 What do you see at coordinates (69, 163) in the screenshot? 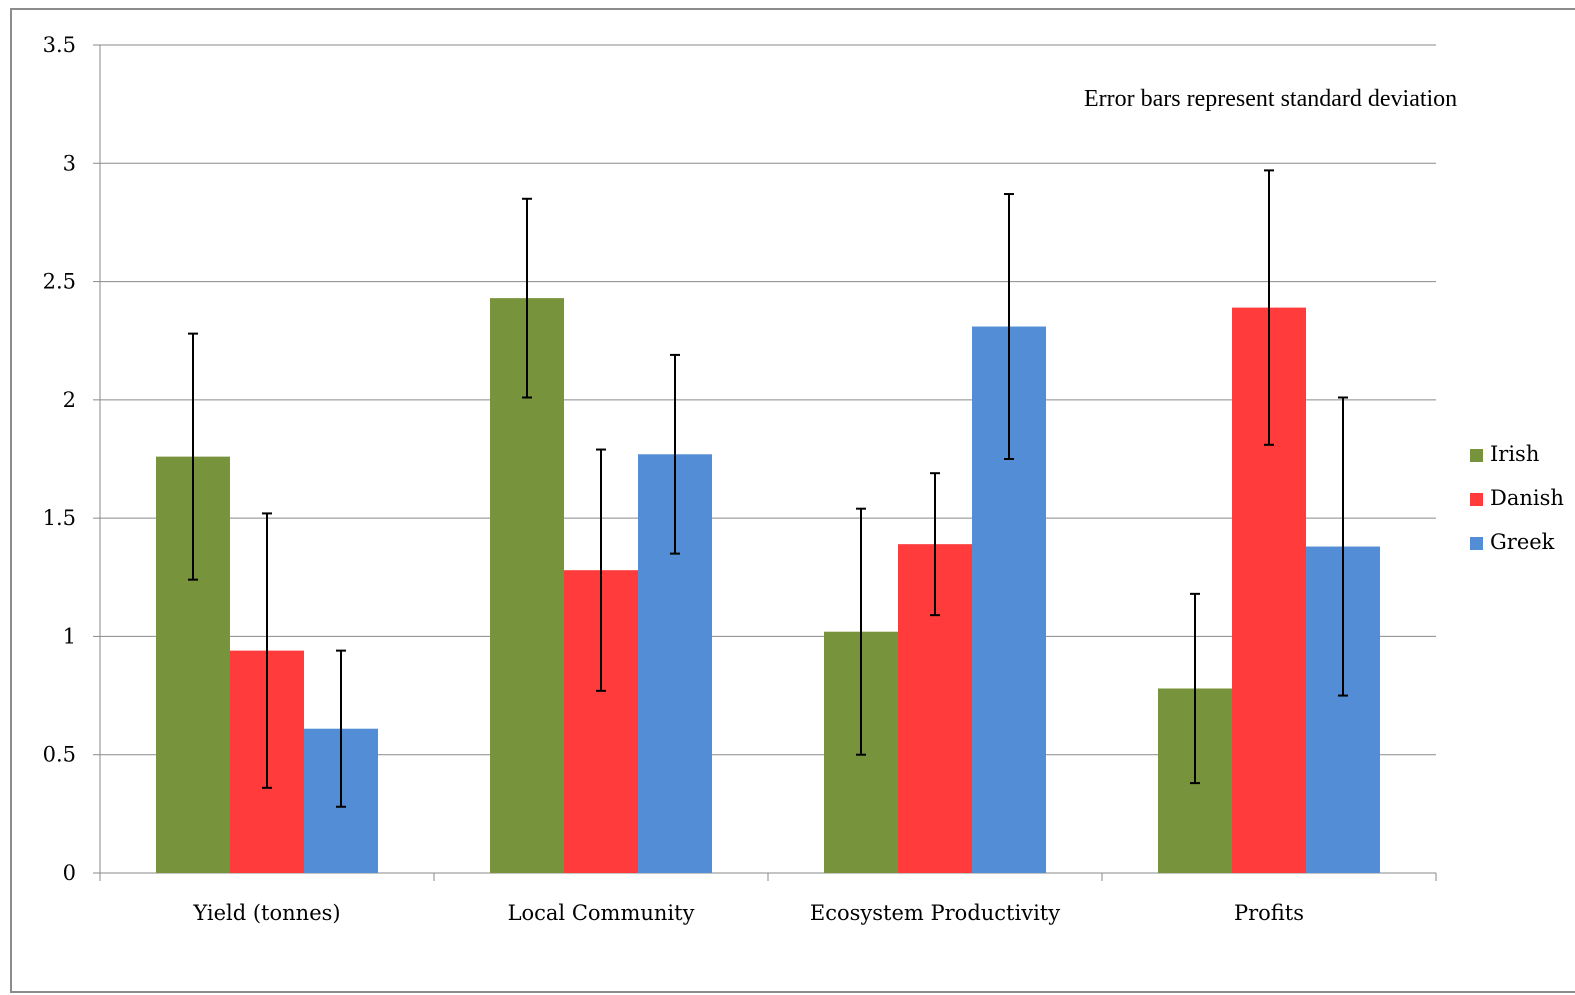
I see `y-tick-label: 3` at bounding box center [69, 163].